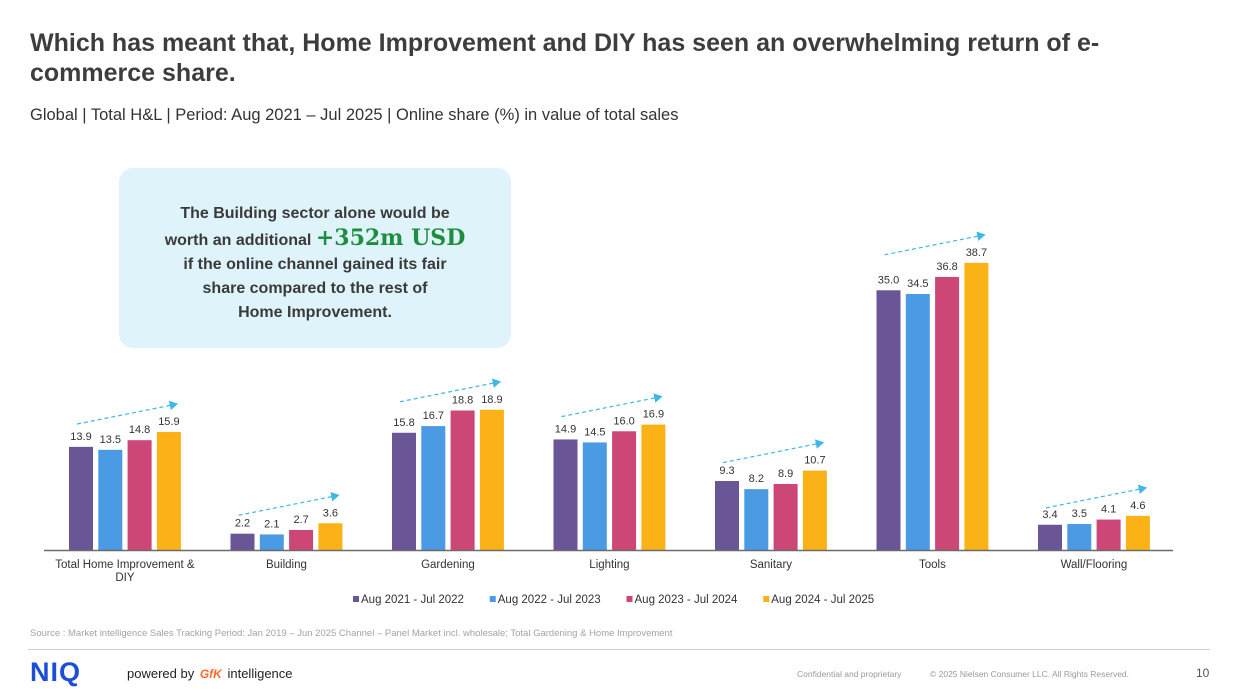 This screenshot has height=697, width=1240. I want to click on footer-divider, so click(619, 649).